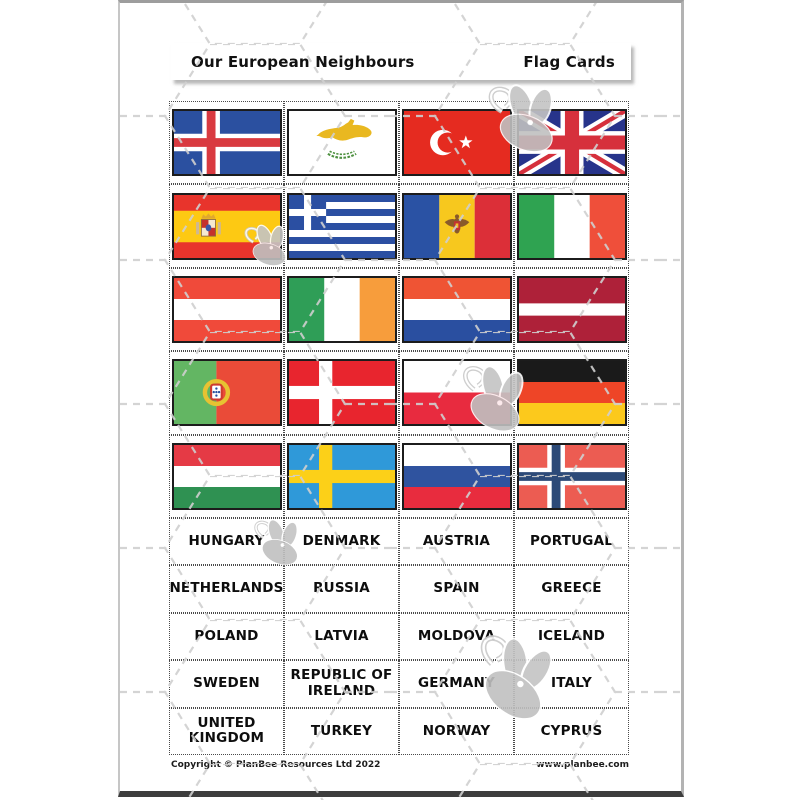 The height and width of the screenshot is (804, 800). I want to click on germany-flag-icon, so click(571, 393).